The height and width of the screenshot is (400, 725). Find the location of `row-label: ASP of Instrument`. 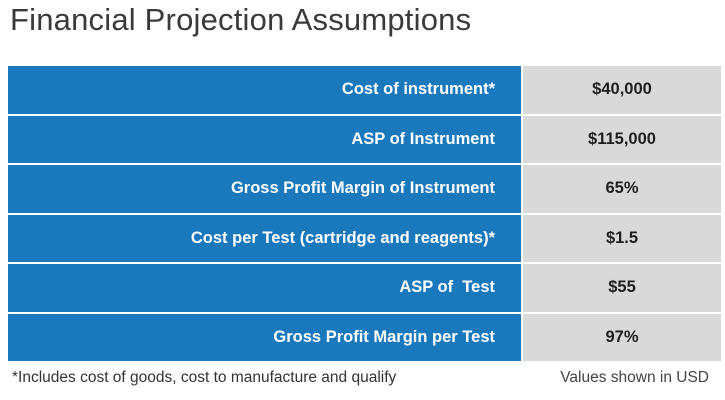

row-label: ASP of Instrument is located at coordinates (264, 139).